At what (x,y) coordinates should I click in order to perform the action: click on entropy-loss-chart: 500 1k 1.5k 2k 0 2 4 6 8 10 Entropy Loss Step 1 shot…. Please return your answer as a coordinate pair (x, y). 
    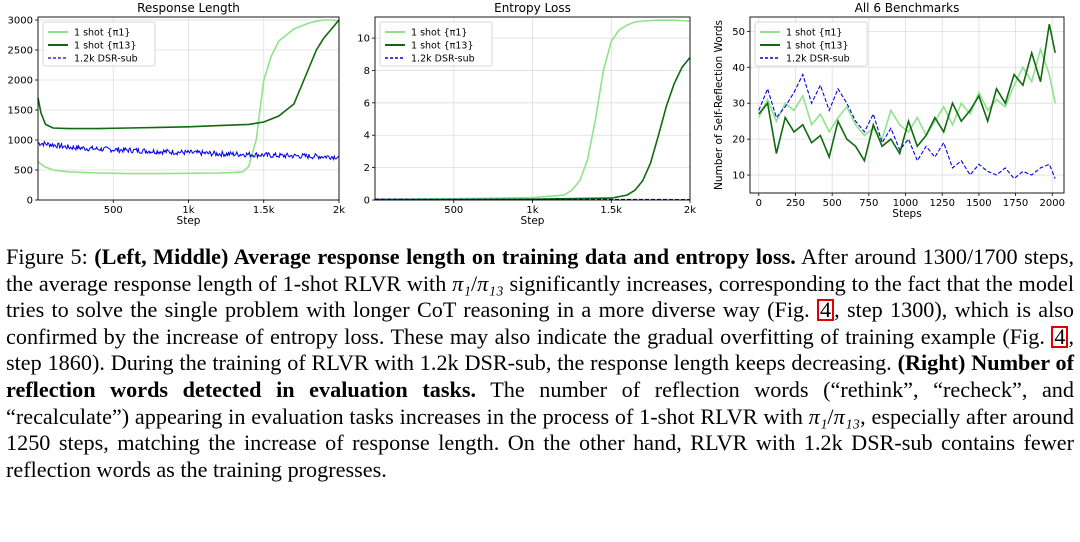
    Looking at the image, I should click on (526, 114).